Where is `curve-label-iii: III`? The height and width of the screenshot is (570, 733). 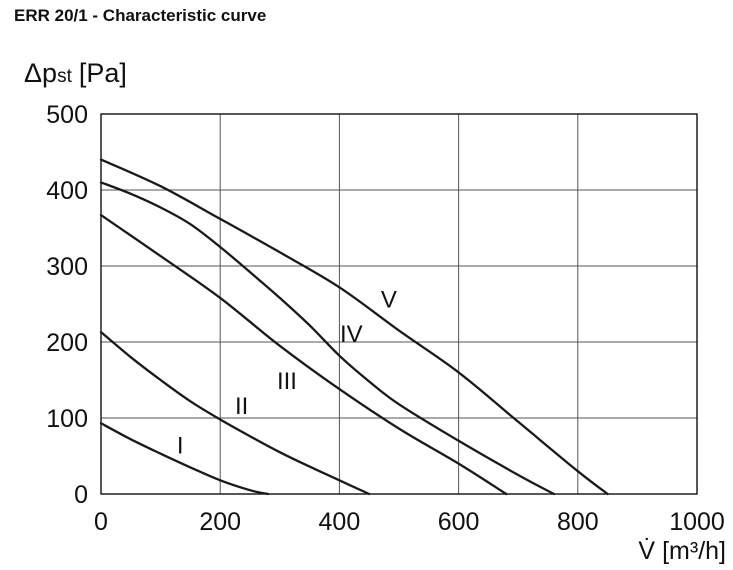 curve-label-iii: III is located at coordinates (287, 381).